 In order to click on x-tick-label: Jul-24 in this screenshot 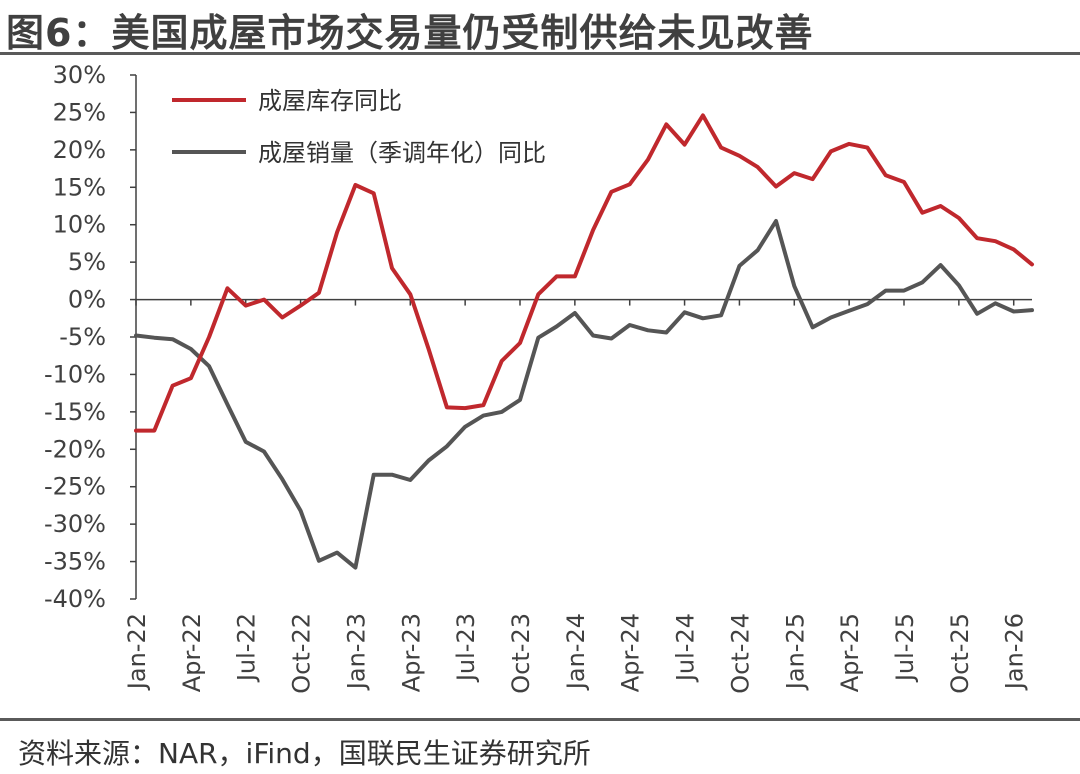, I will do `click(686, 648)`.